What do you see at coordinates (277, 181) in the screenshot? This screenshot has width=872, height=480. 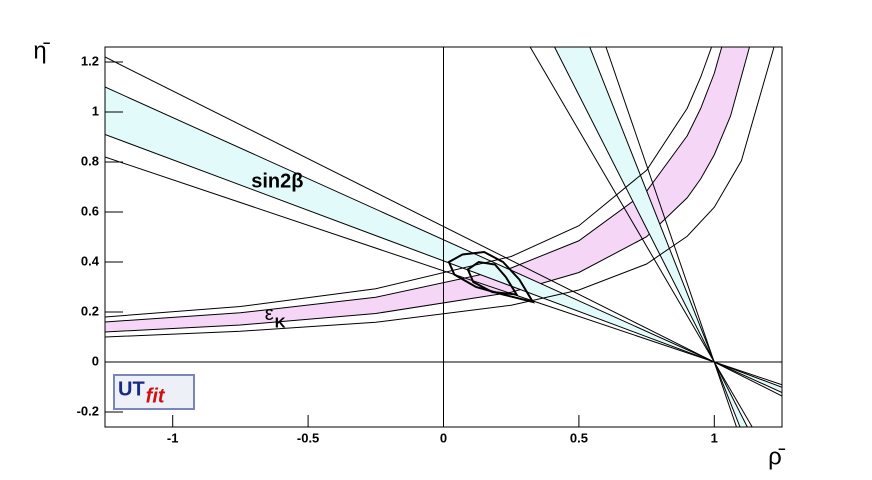 I see `annotation: sin2β` at bounding box center [277, 181].